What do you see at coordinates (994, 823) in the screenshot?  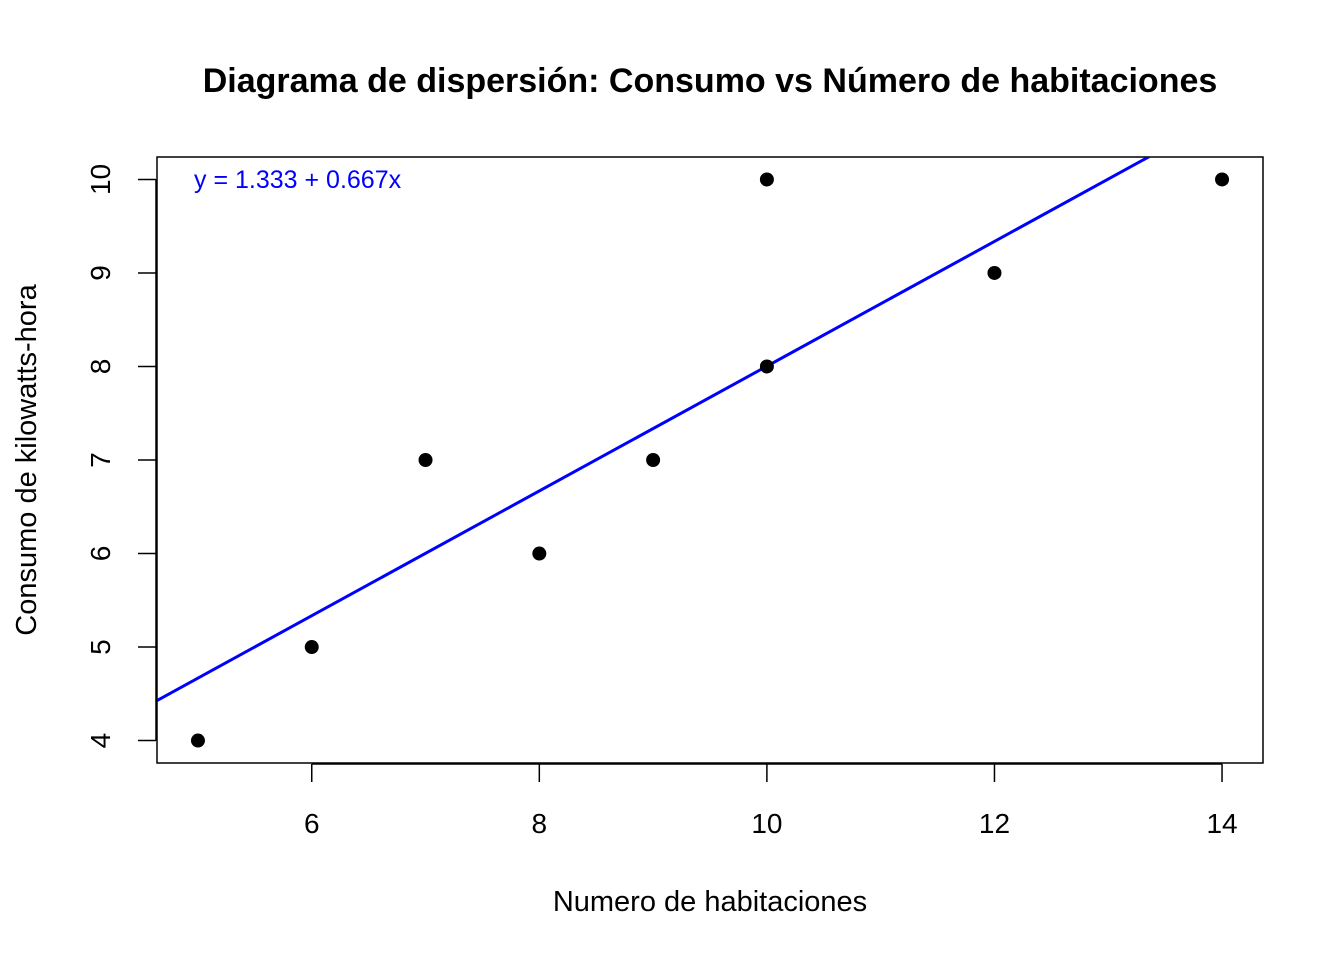 I see `x-tick-label: 12` at bounding box center [994, 823].